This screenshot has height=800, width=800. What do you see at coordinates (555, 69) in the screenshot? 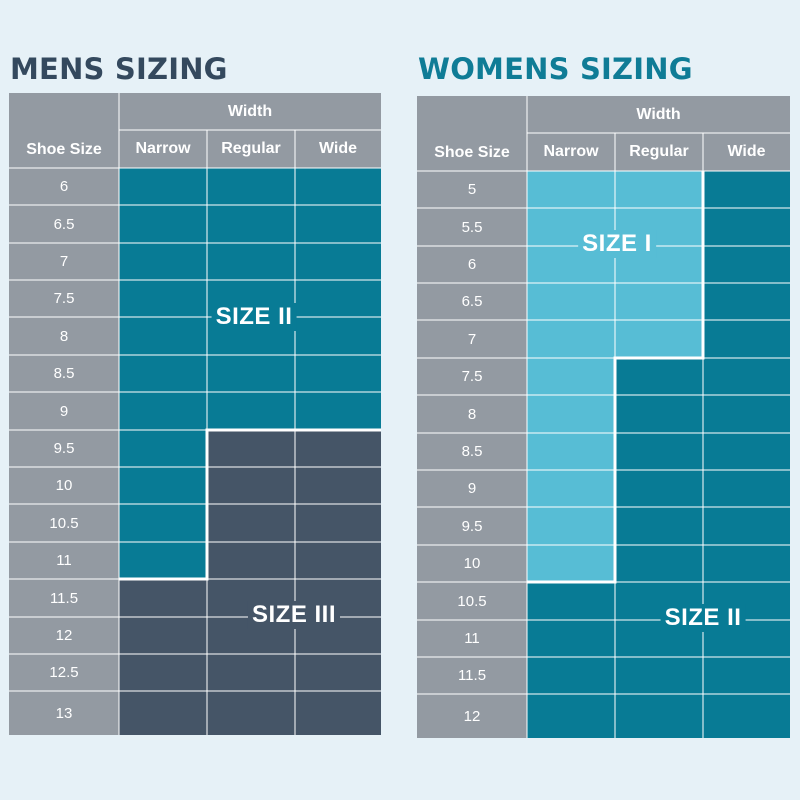
I see `womens-sizing-title: WOMENS SIZING` at bounding box center [555, 69].